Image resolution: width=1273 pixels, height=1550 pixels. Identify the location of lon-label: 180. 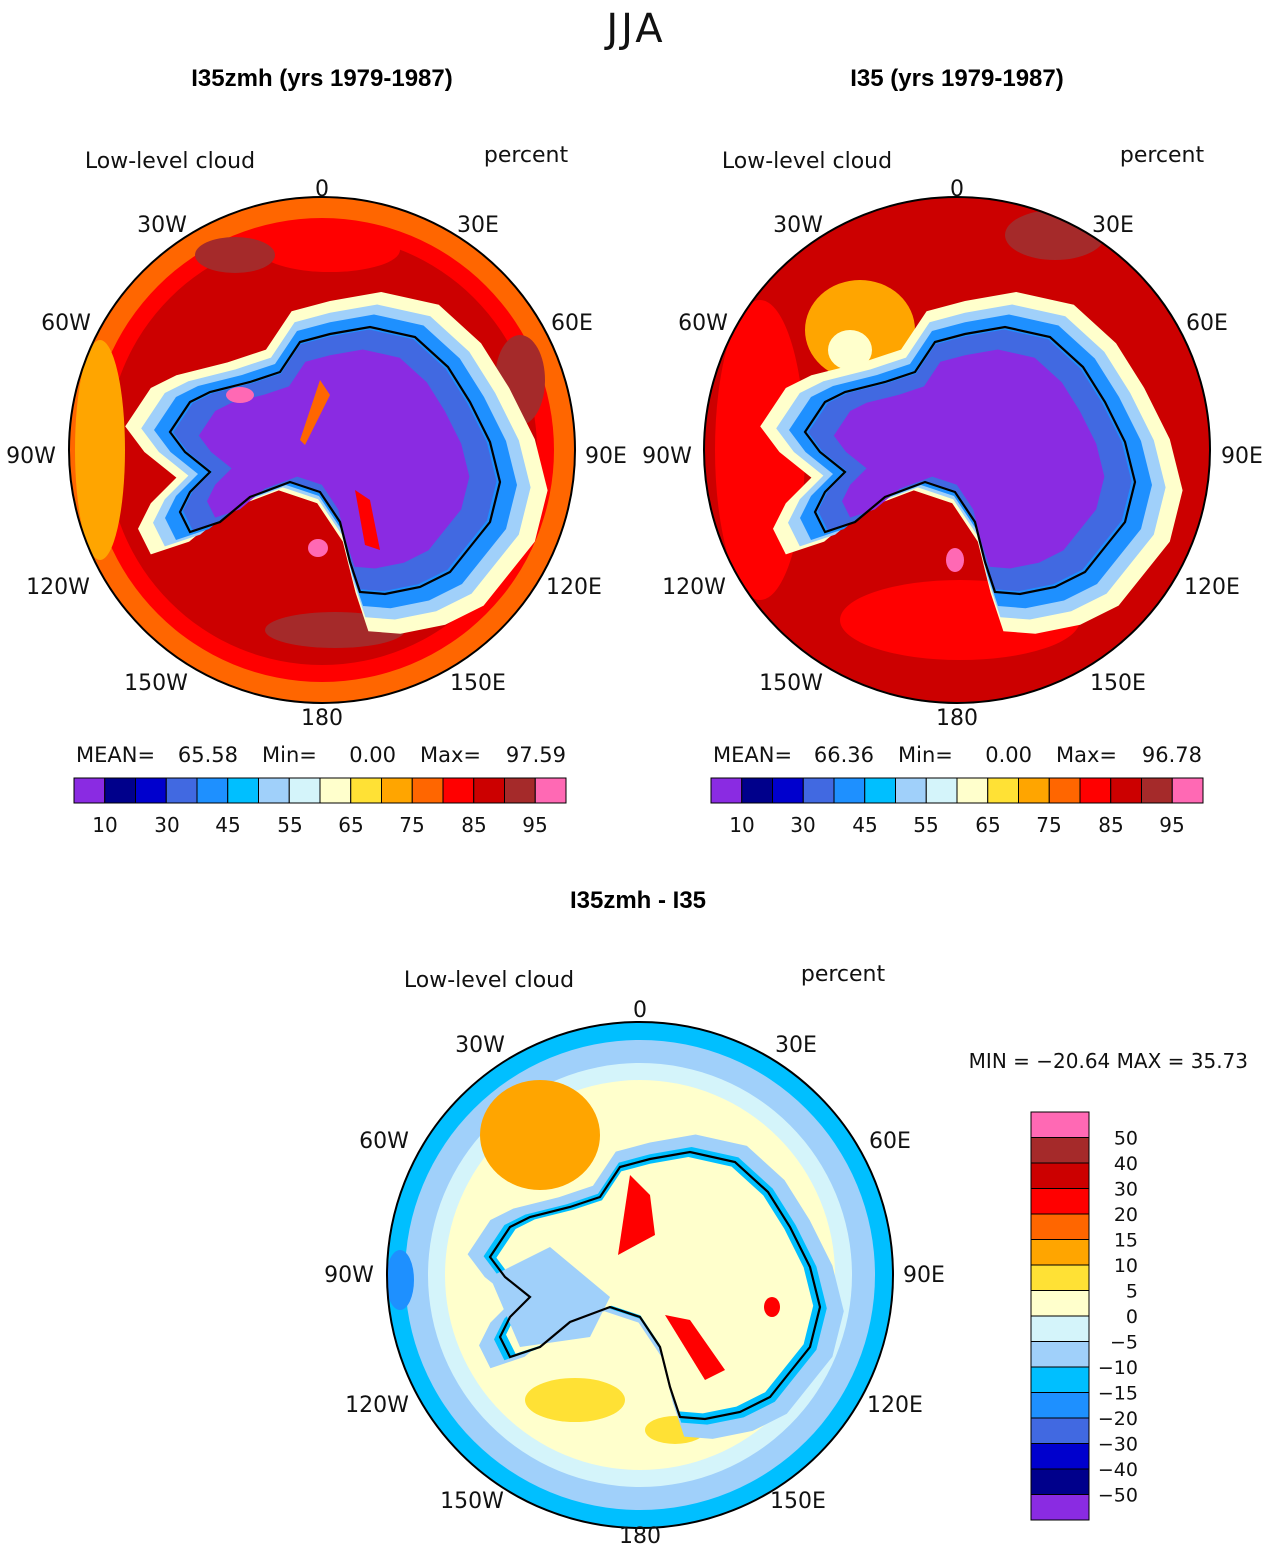
(957, 718).